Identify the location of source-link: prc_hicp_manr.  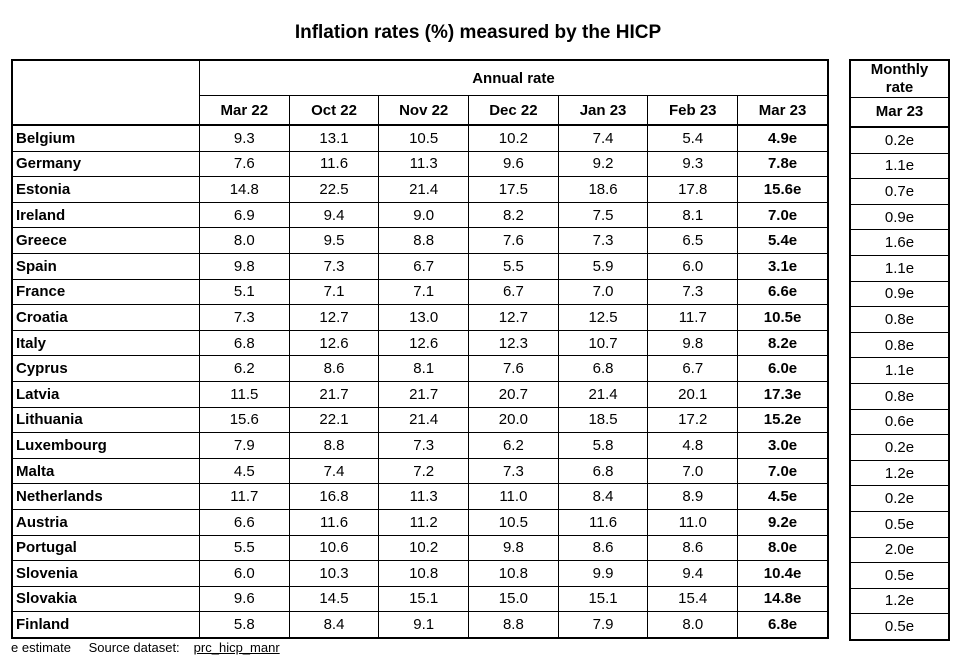
(236, 647).